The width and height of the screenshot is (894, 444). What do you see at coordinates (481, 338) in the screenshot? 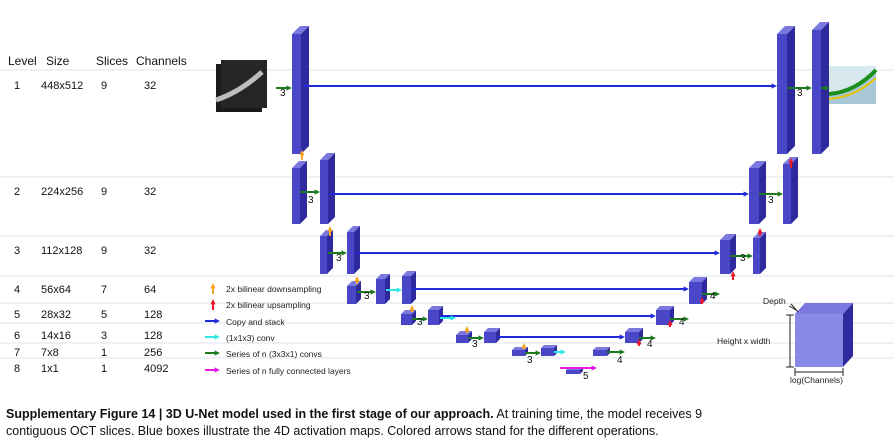
I see `conv-arrow-6-head` at bounding box center [481, 338].